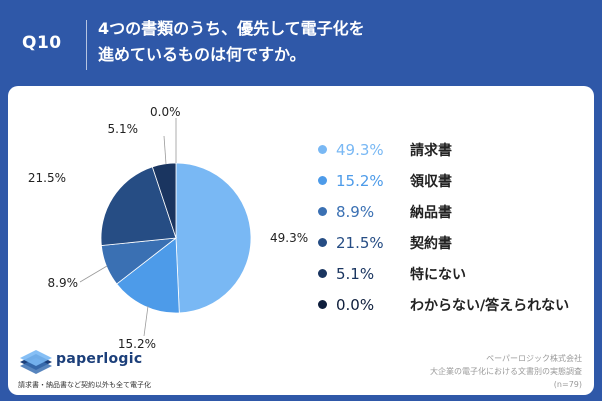 Image resolution: width=602 pixels, height=401 pixels. I want to click on legend-item-1: 15.2% 領収書, so click(443, 180).